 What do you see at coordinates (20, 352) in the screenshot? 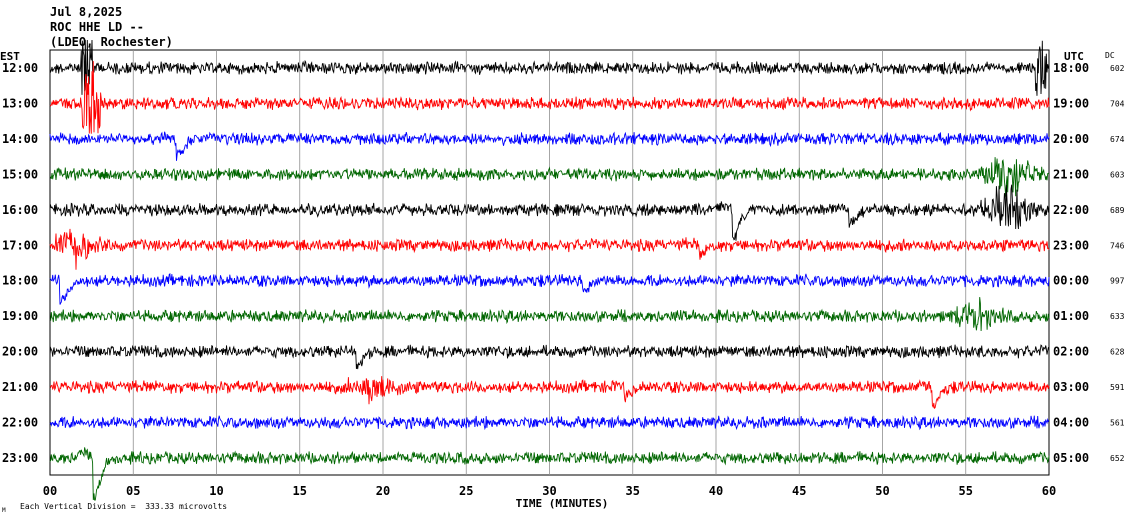
I see `est-hour-label: 20:00` at bounding box center [20, 352].